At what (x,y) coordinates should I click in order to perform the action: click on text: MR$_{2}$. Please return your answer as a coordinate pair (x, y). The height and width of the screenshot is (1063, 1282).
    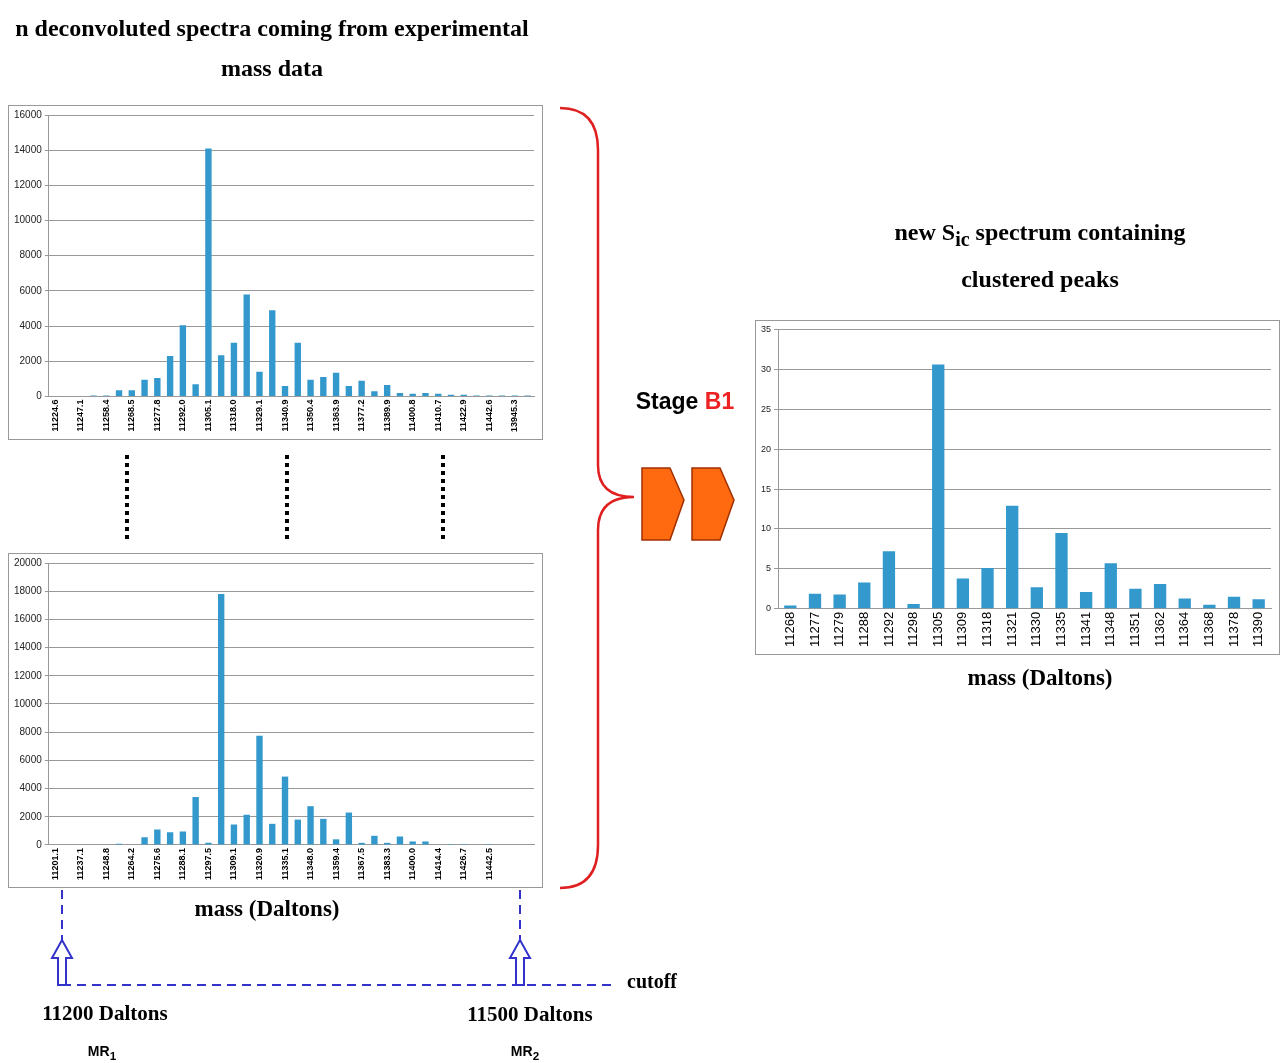
    Looking at the image, I should click on (525, 1052).